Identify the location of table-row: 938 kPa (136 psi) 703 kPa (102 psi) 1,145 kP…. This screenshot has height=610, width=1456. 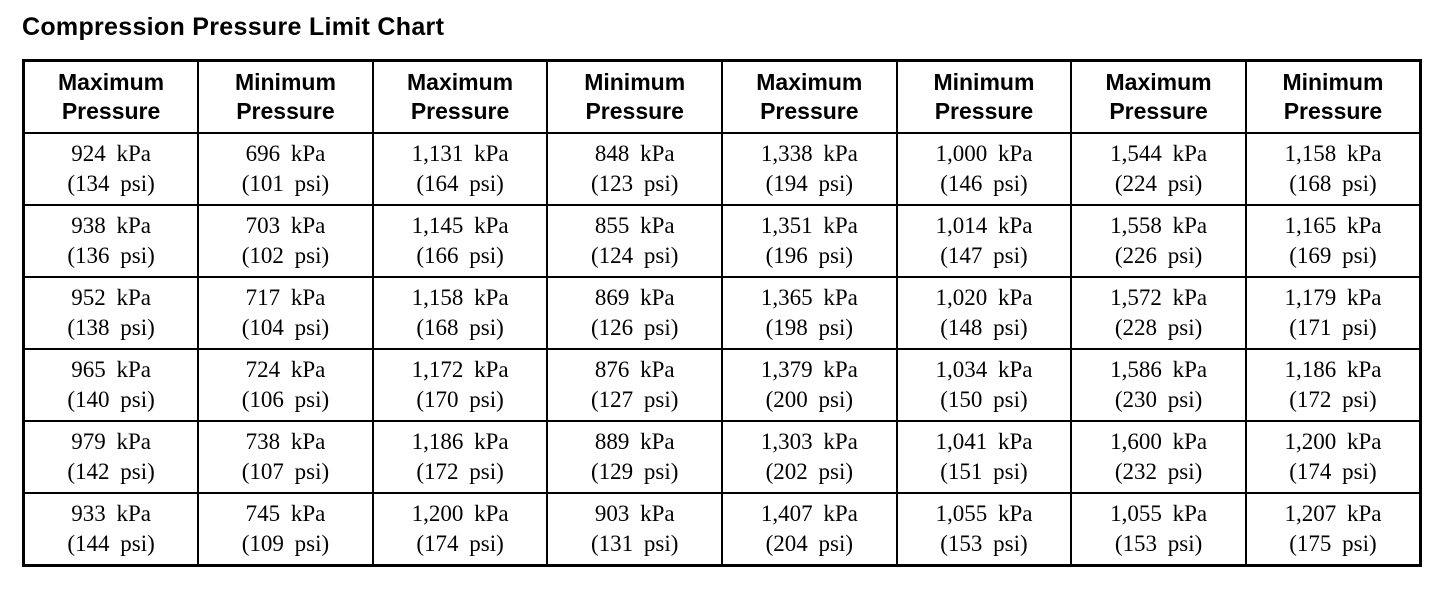
(722, 240).